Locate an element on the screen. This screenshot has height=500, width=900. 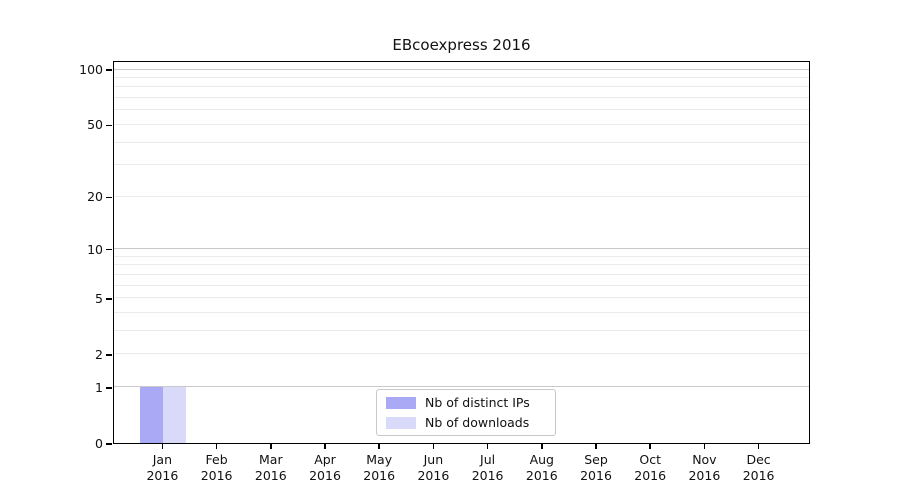
legend-label-distinct-ips: Nb of distinct IPs is located at coordinates (477, 402).